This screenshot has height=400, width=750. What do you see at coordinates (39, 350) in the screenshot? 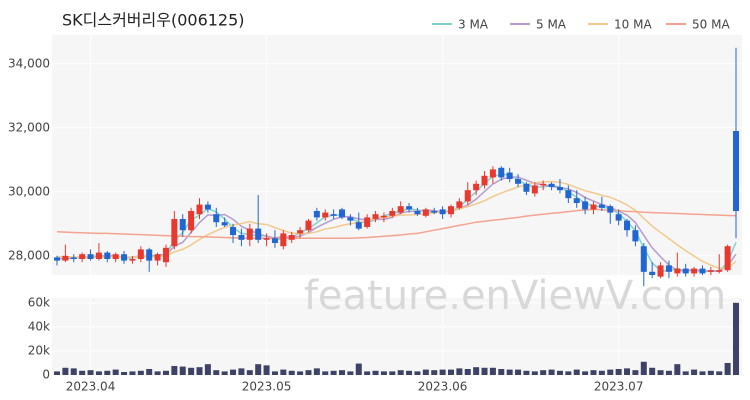
I see `y-tick-label: 20k` at bounding box center [39, 350].